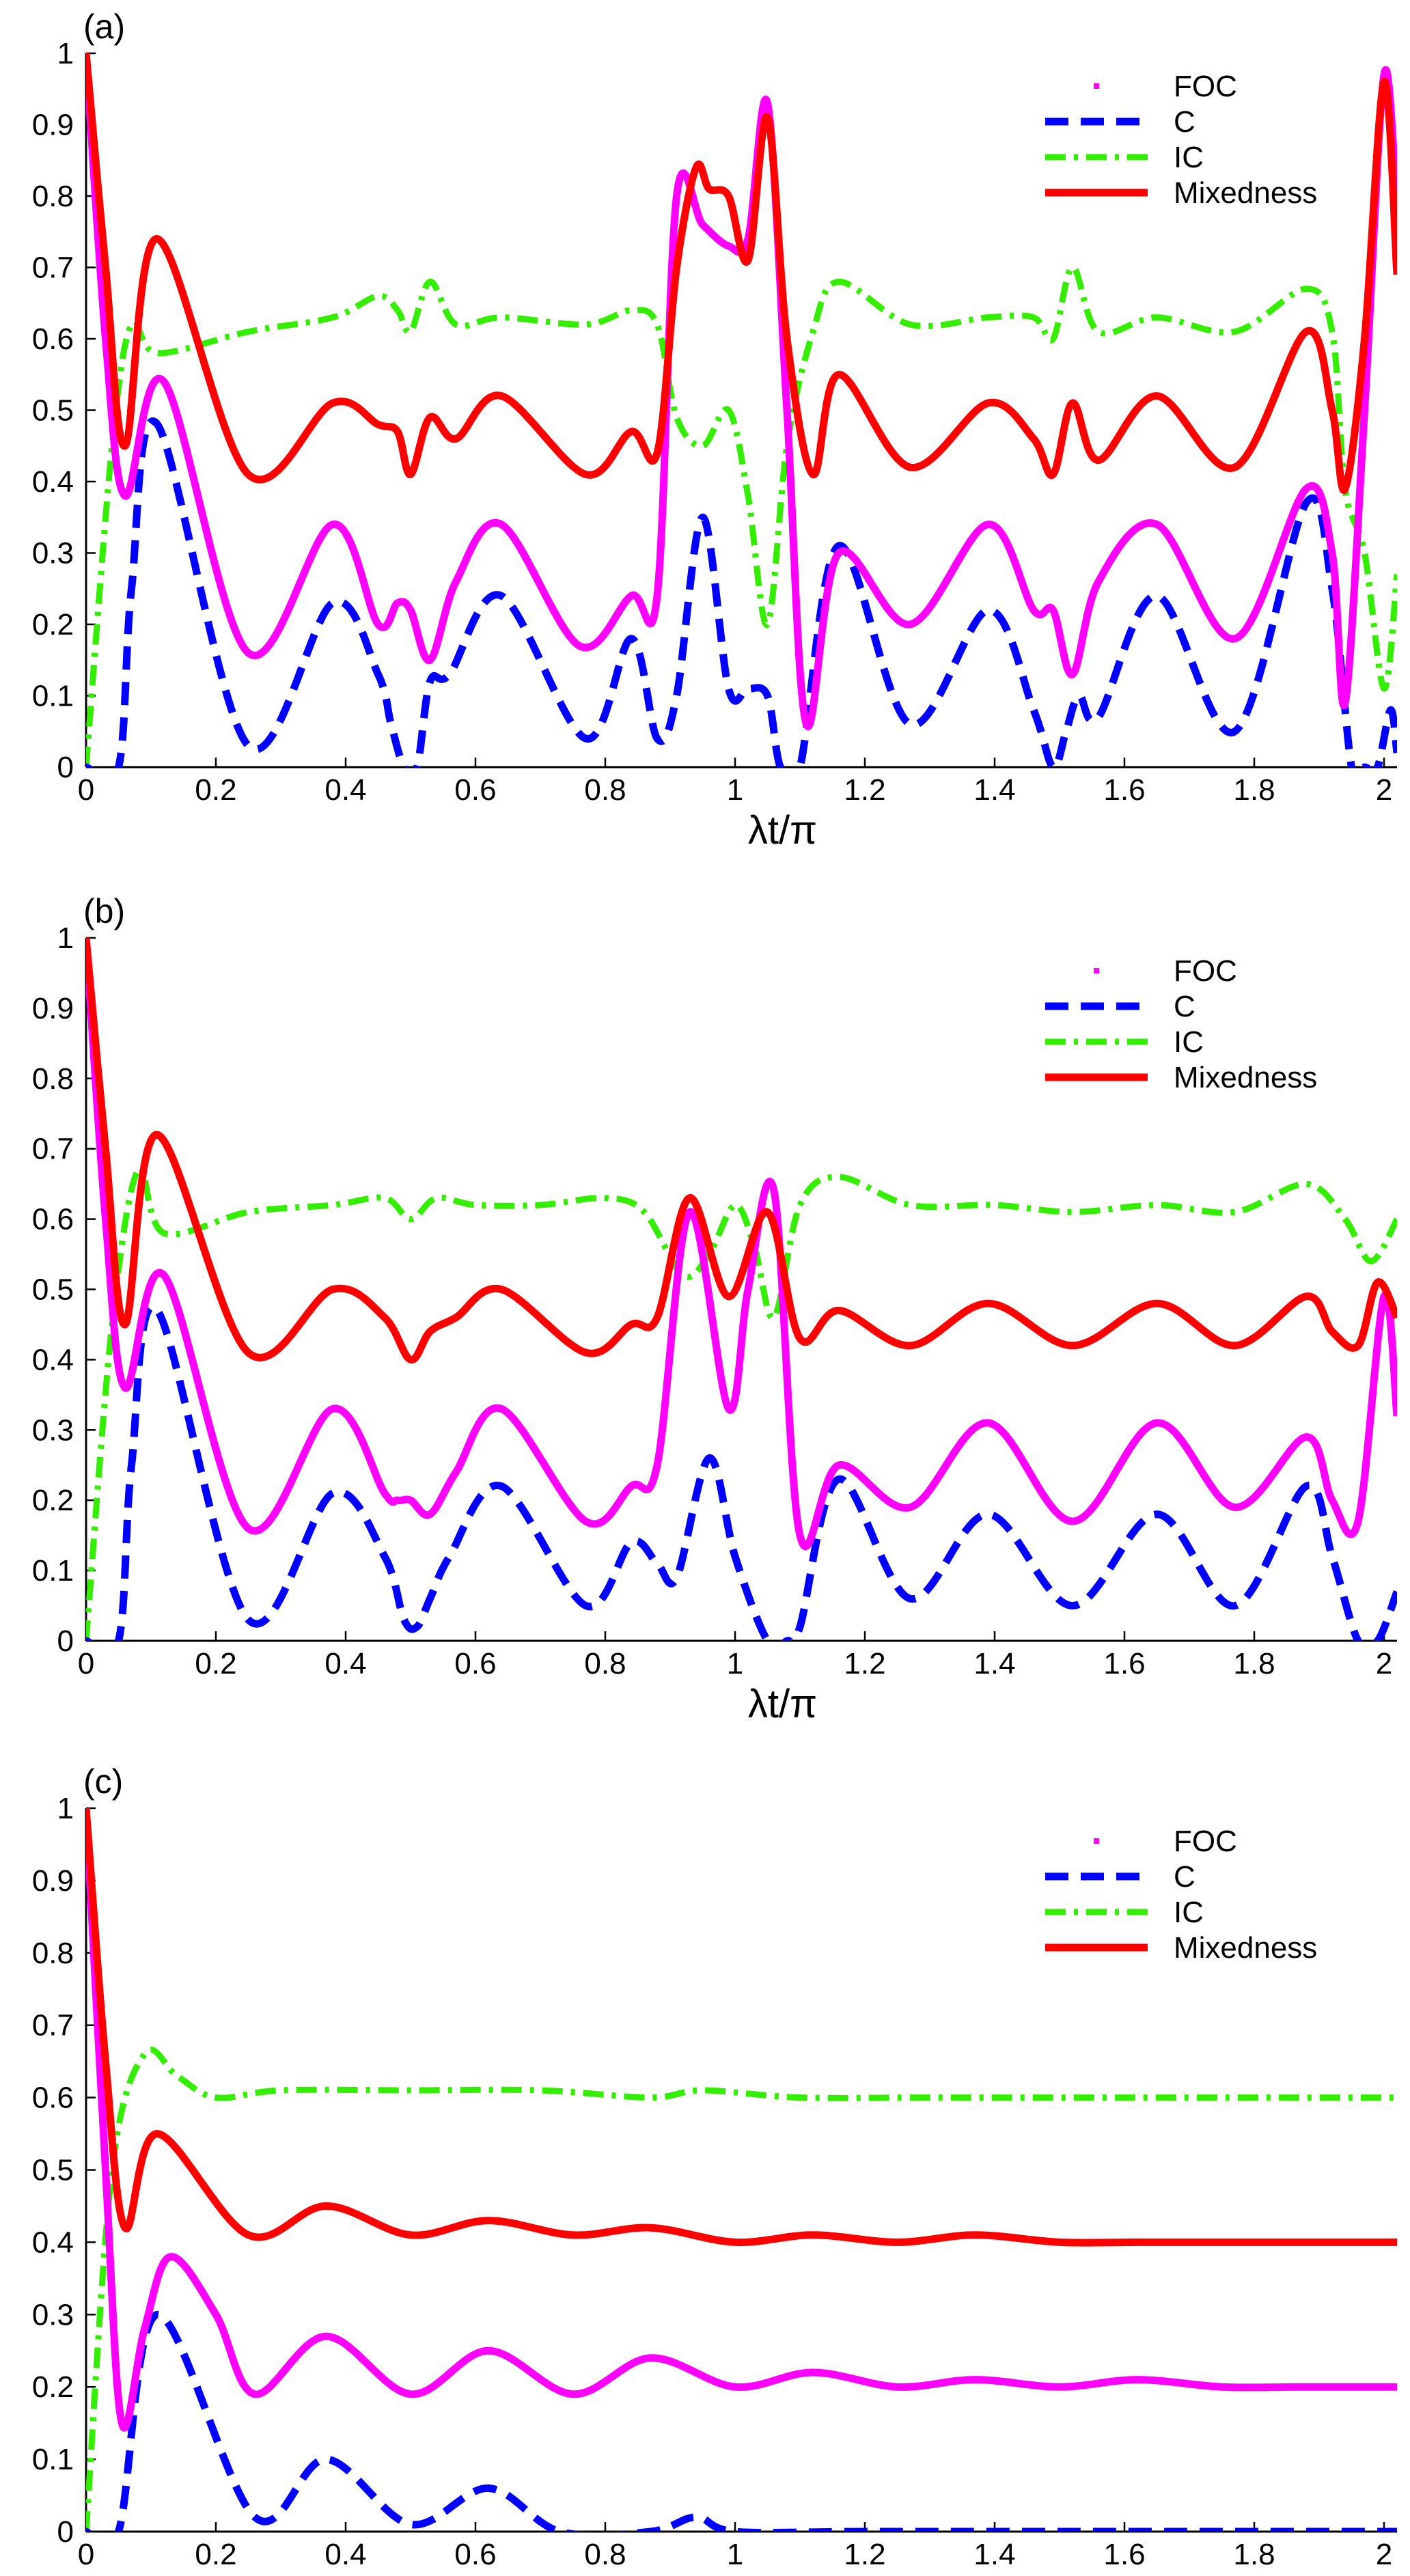  I want to click on panel-c-x-tick-label: 1.6, so click(1124, 2555).